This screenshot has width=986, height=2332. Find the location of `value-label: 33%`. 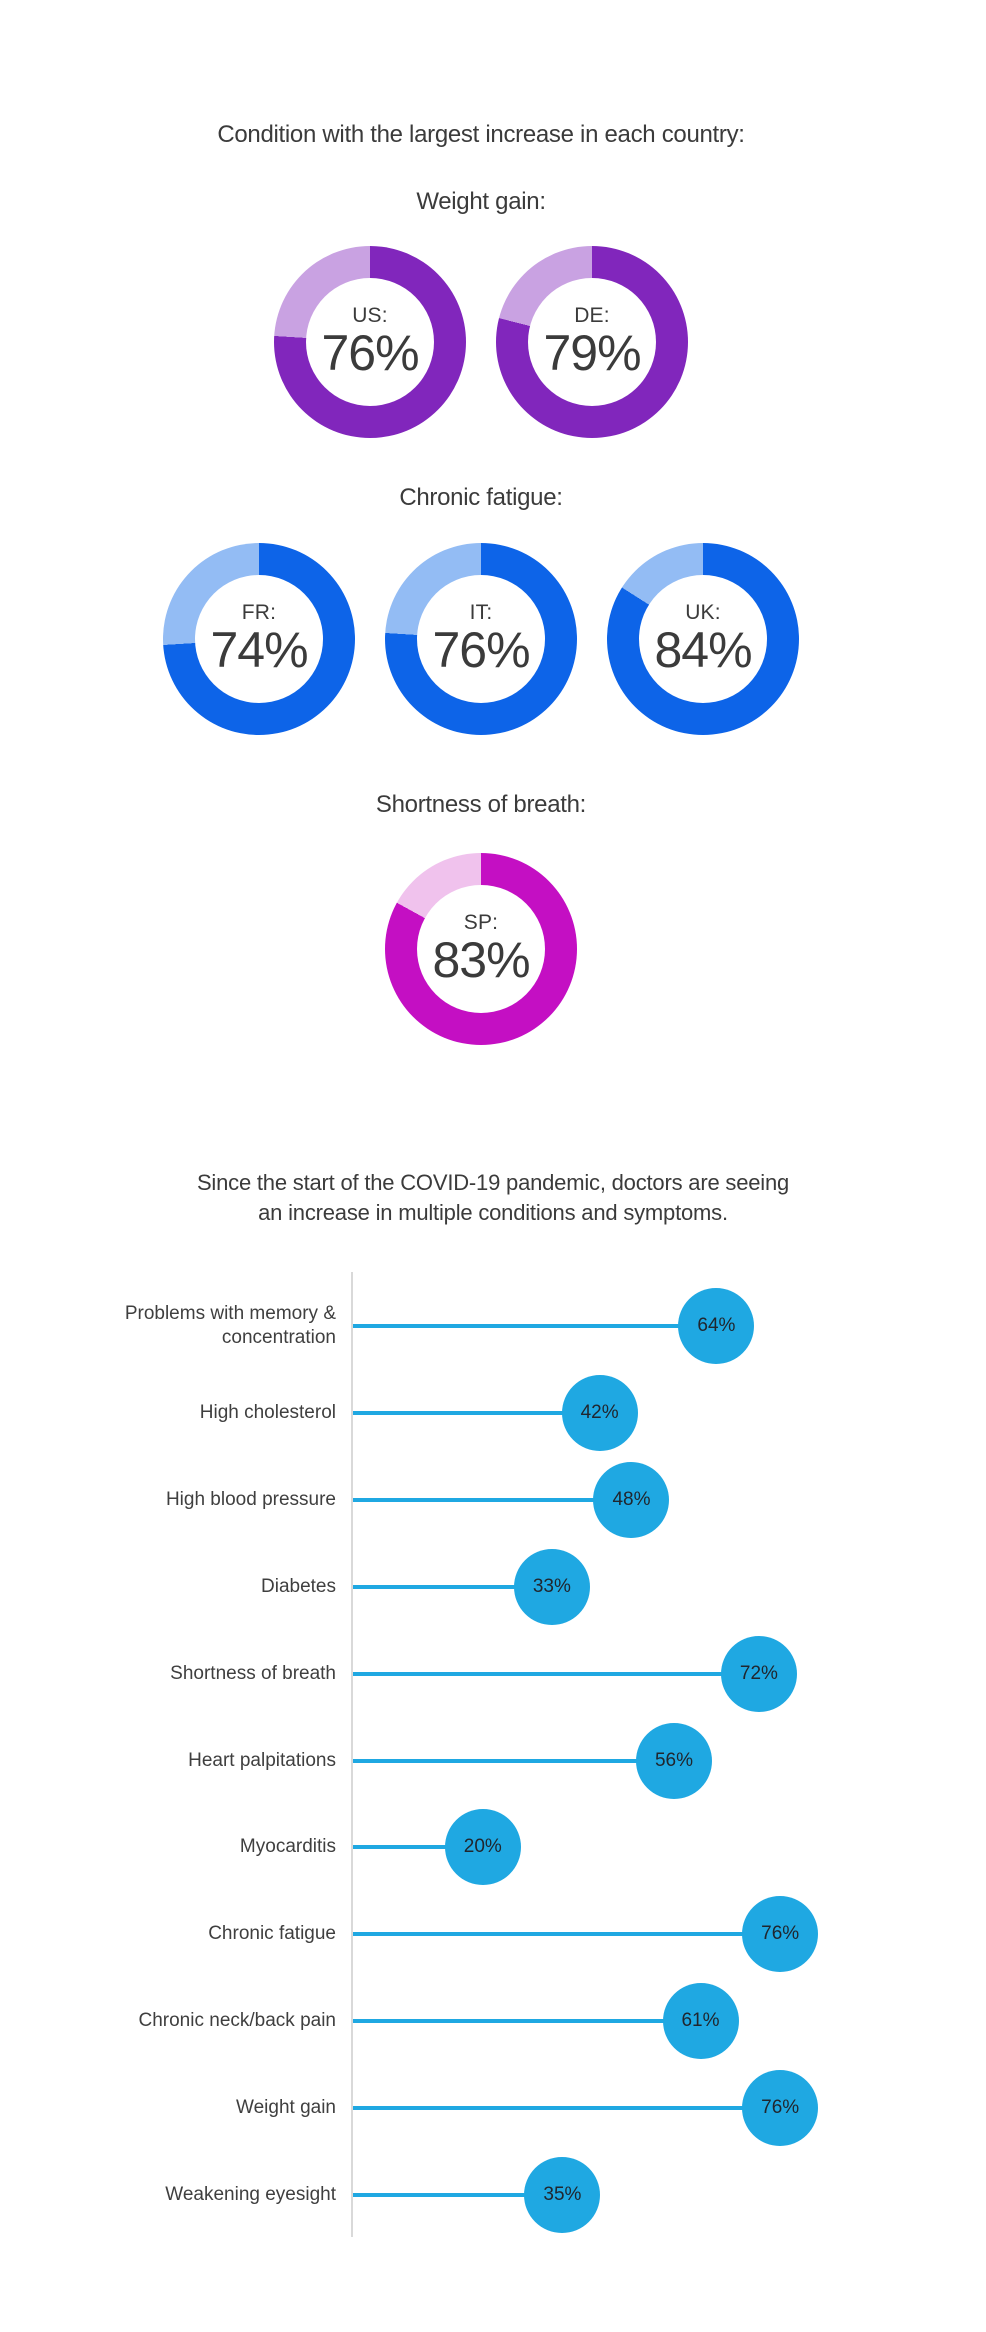

value-label: 33% is located at coordinates (551, 1586).